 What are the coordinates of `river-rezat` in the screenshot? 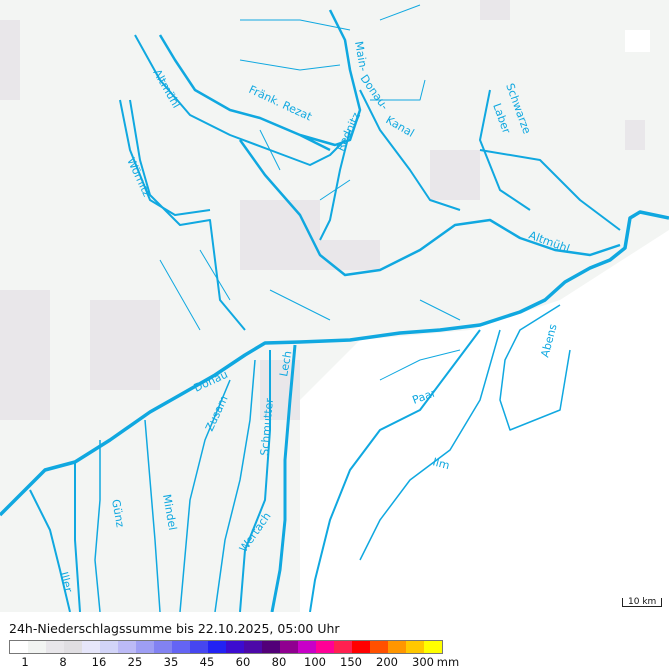 It's located at (237, 182).